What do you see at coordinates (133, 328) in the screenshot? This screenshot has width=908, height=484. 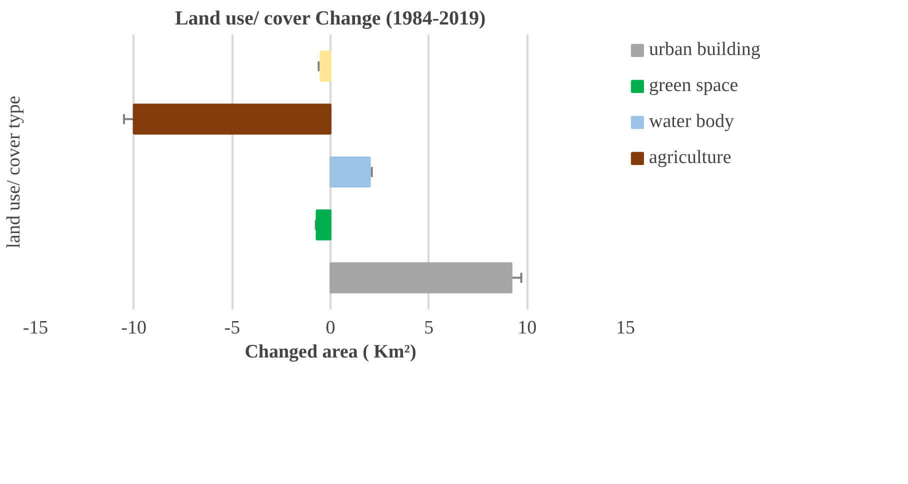 I see `x-tick-label: -10` at bounding box center [133, 328].